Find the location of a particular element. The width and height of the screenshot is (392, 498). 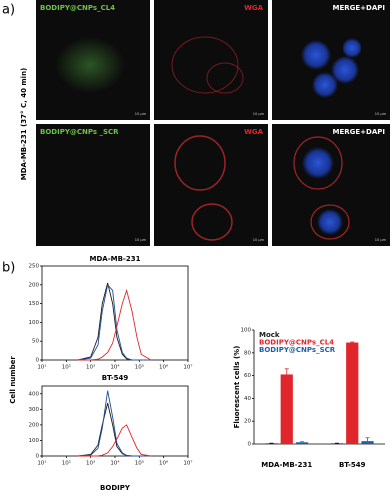

y-tick-label: 20 is located at coordinates (247, 422).